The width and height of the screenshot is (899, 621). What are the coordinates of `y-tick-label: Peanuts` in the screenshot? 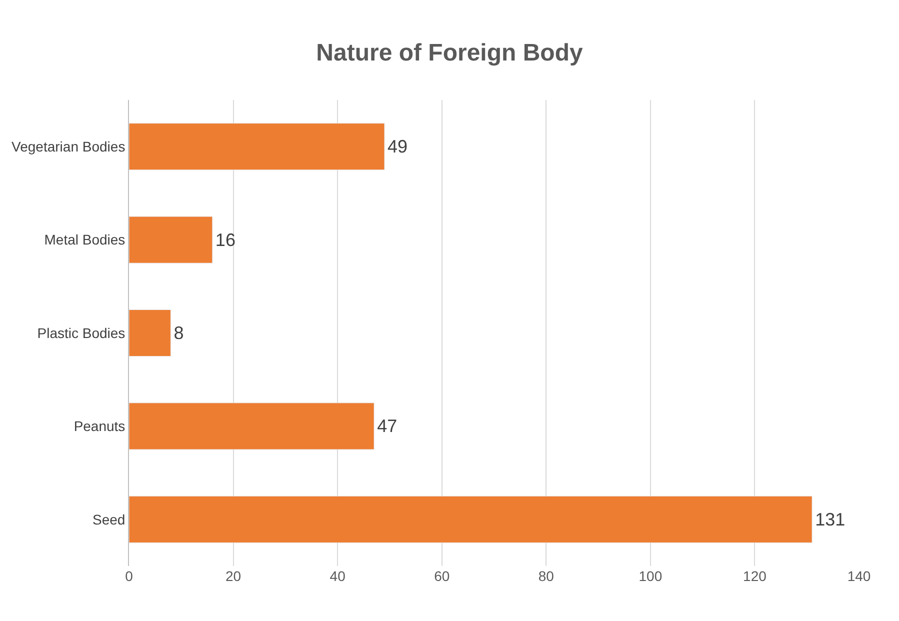 It's located at (100, 426).